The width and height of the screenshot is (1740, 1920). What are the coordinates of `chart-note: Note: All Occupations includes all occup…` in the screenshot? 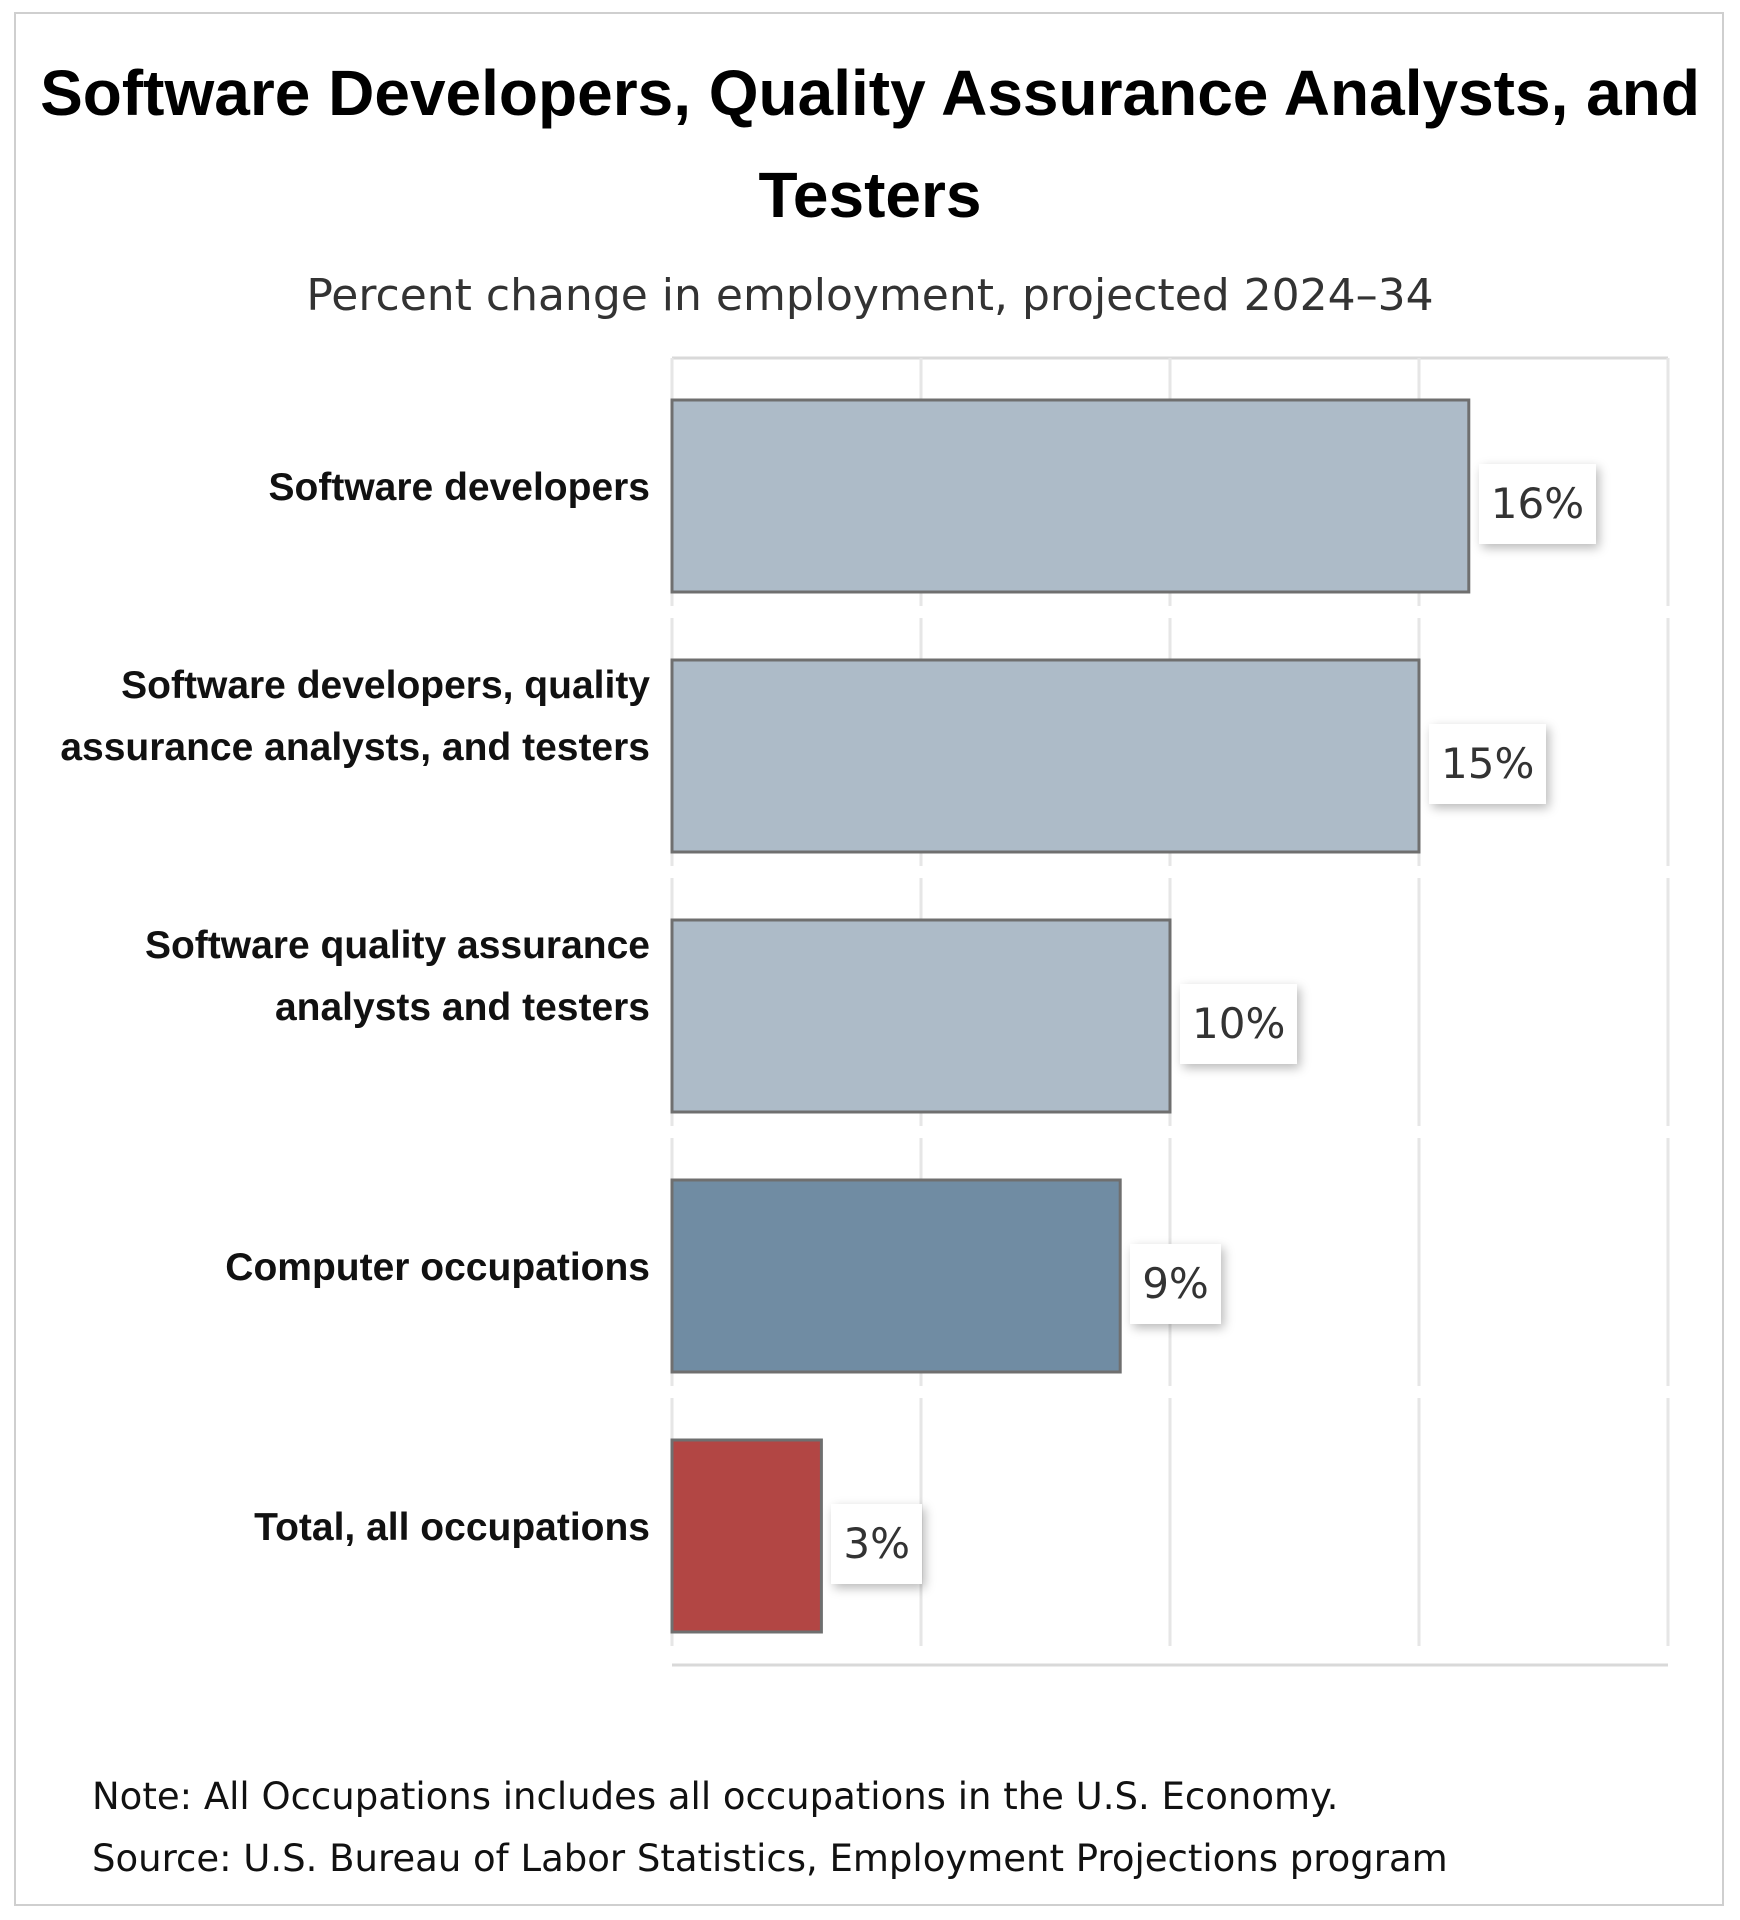 It's located at (715, 1796).